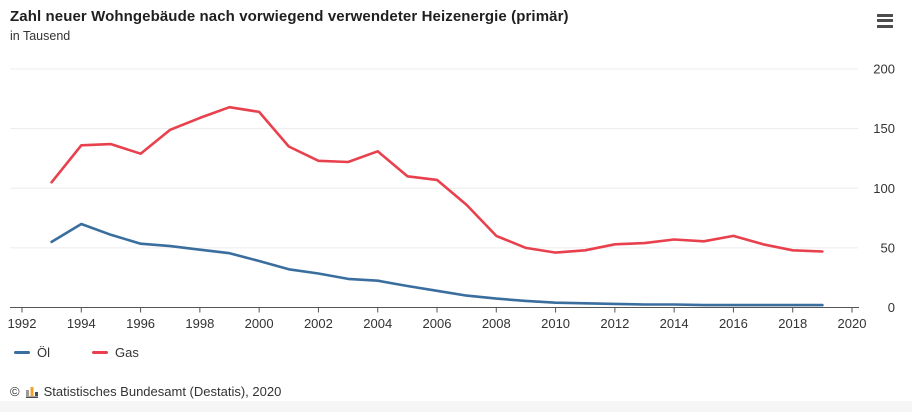 The image size is (912, 412). Describe the element at coordinates (127, 352) in the screenshot. I see `legend-label: Gas` at that location.